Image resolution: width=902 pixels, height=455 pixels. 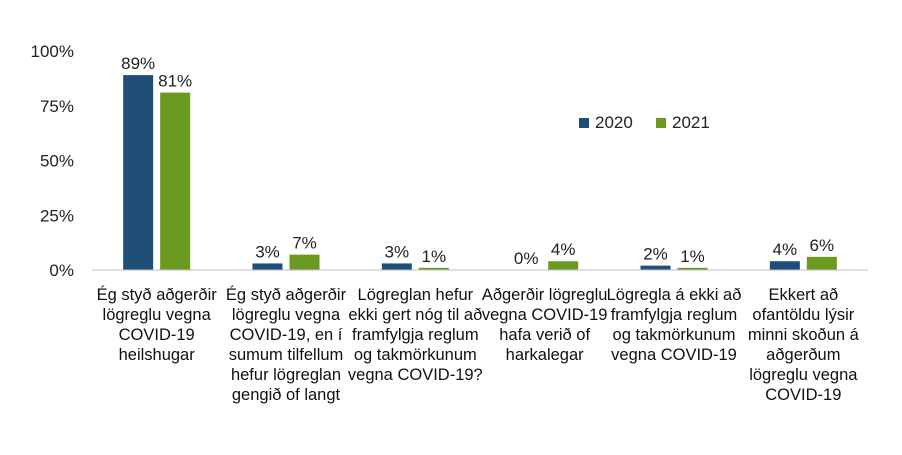 I want to click on y-tick-label: 50%, so click(x=57, y=161).